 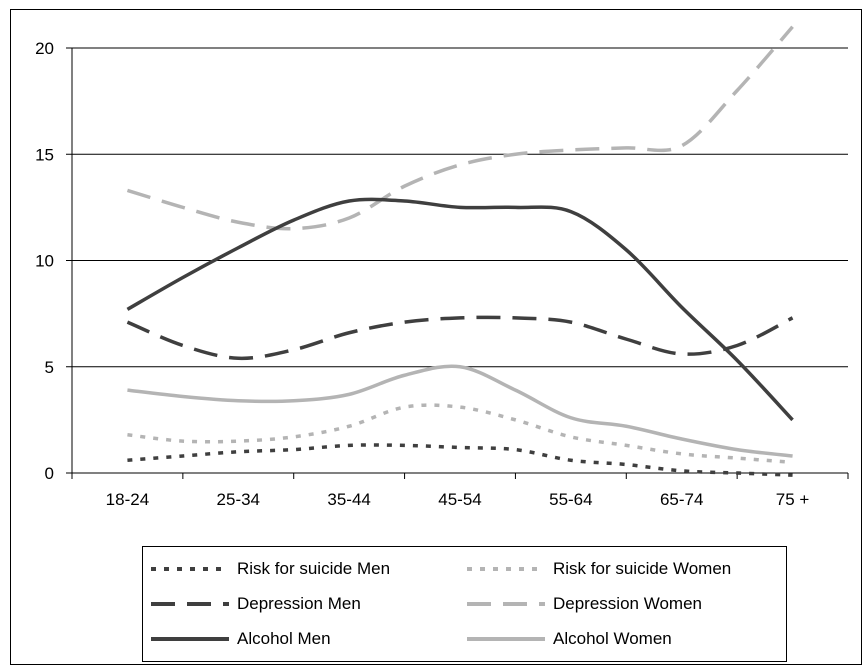 What do you see at coordinates (348, 499) in the screenshot?
I see `x-tick-label: 35-44` at bounding box center [348, 499].